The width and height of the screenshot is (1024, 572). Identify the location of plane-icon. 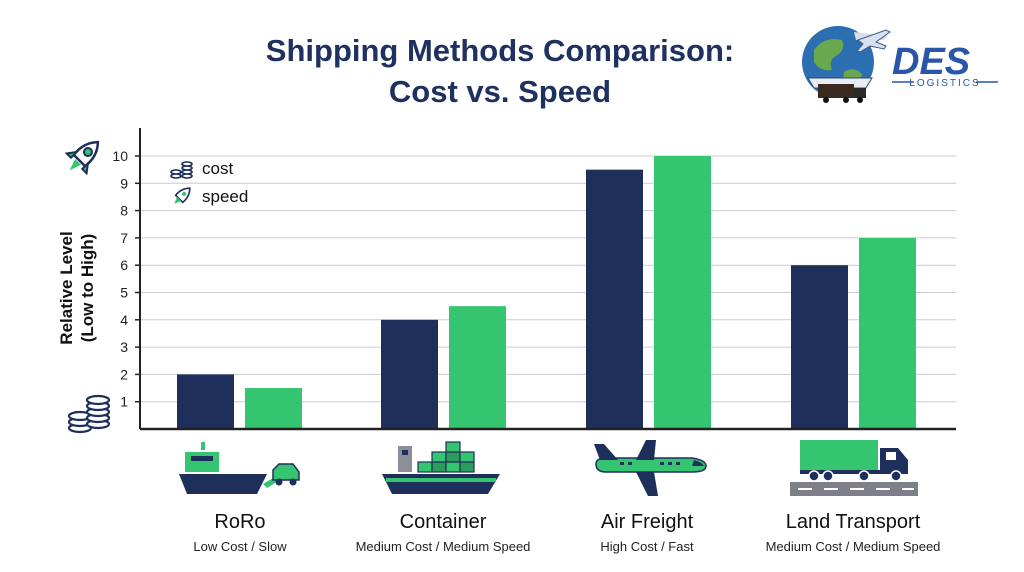
(873, 41).